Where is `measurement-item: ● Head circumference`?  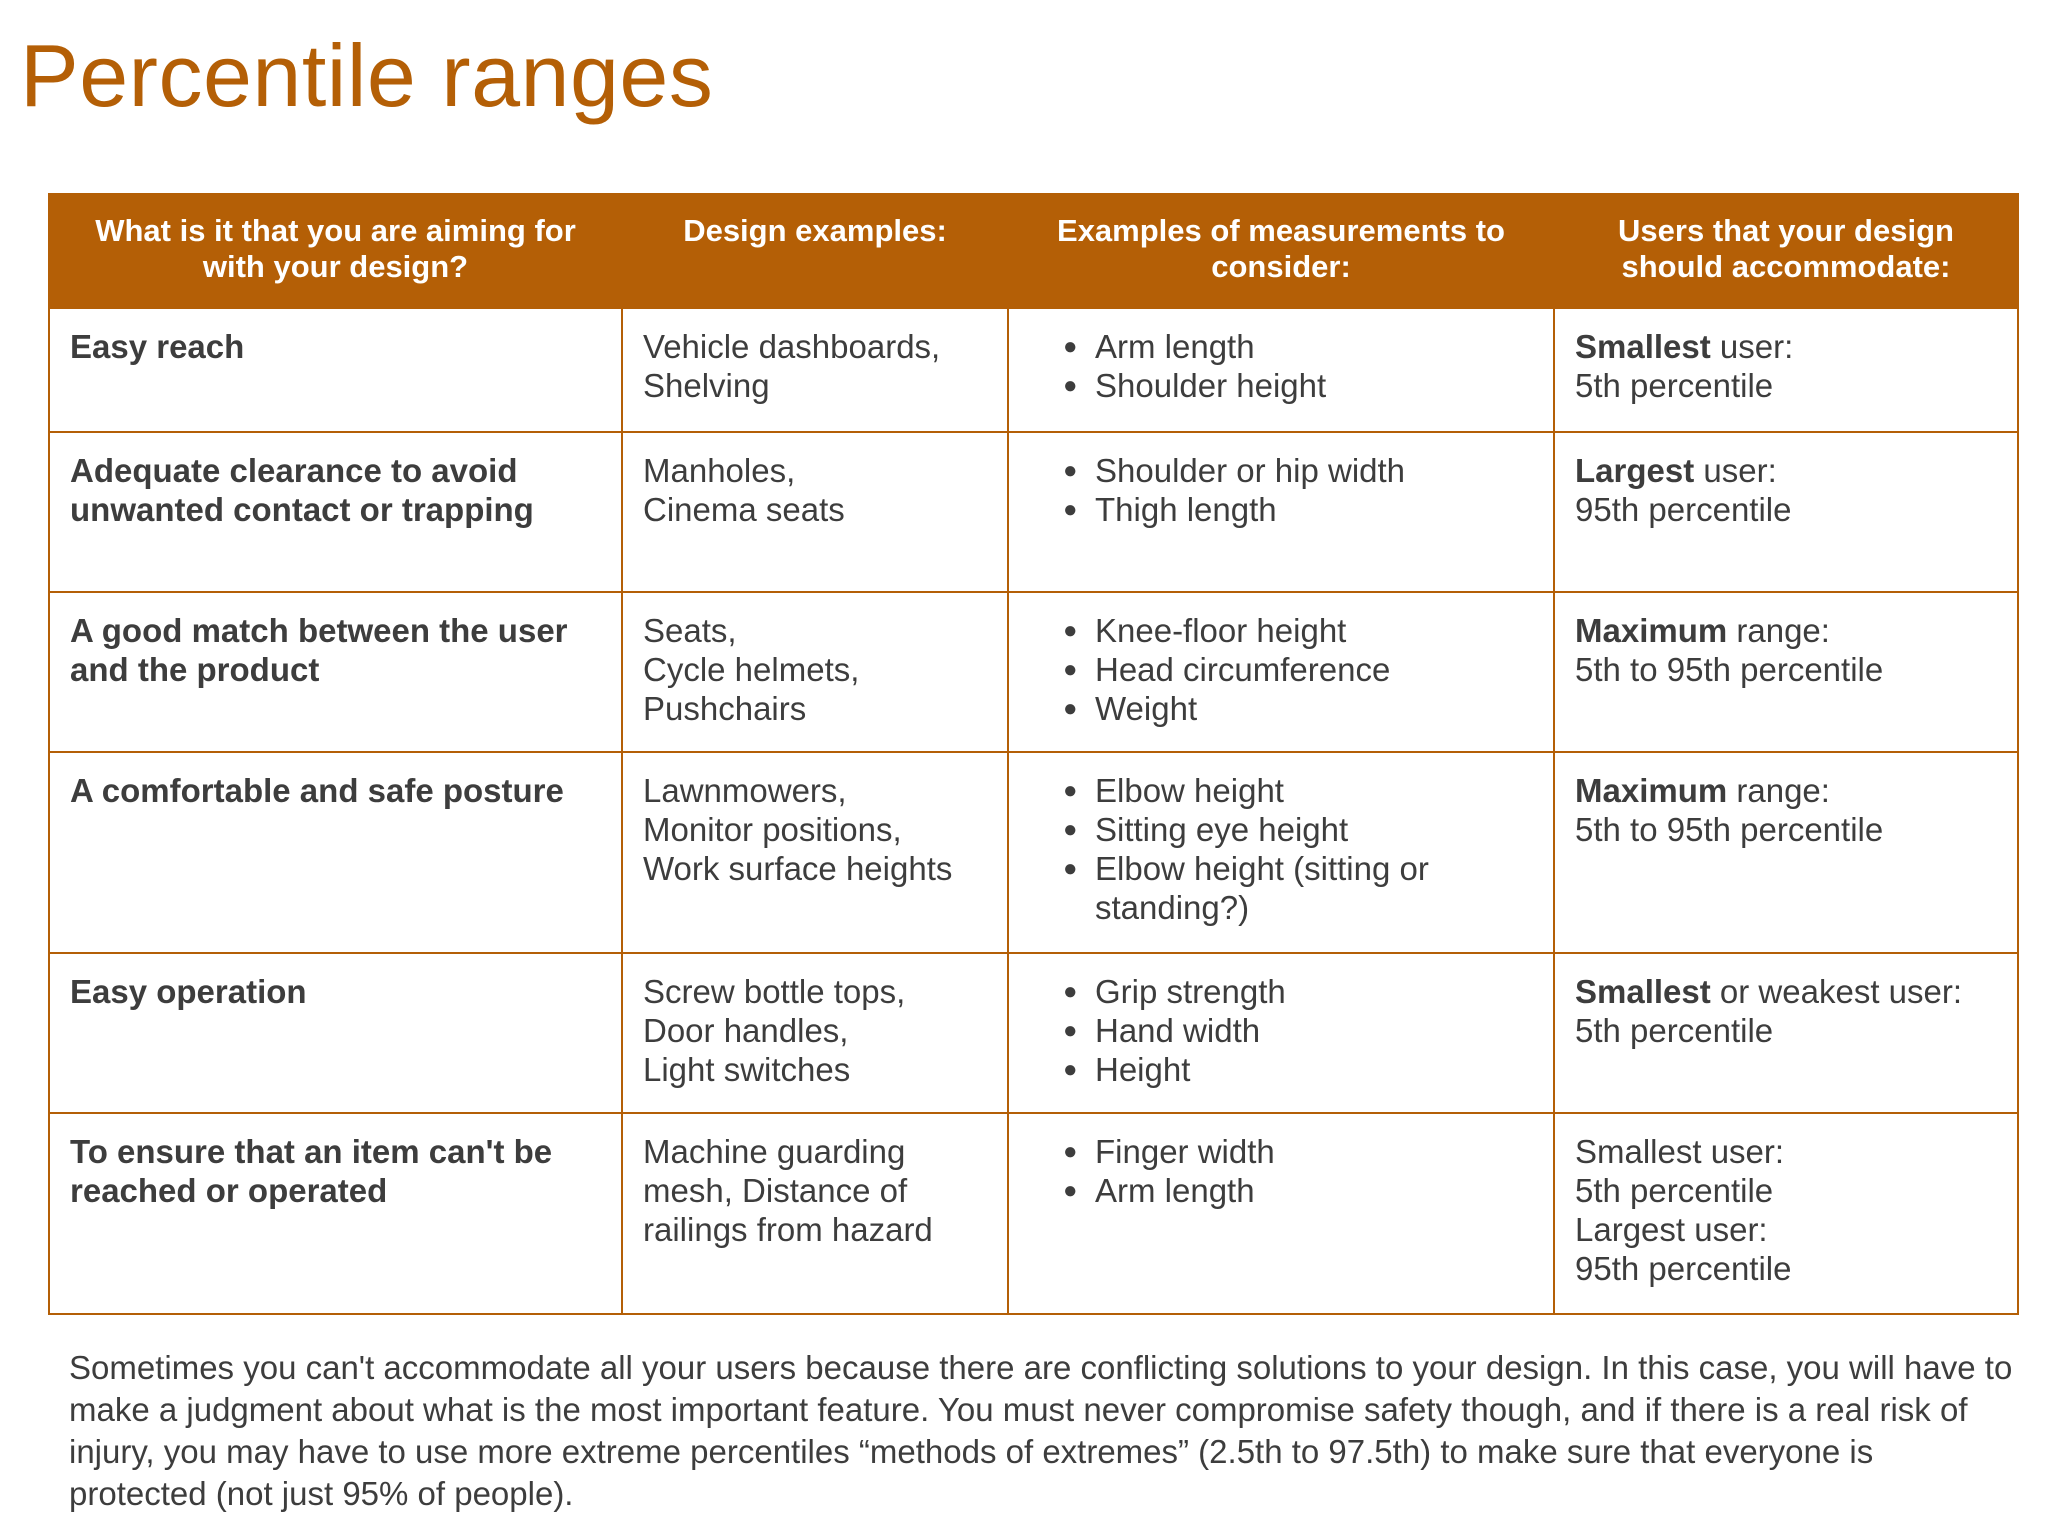
measurement-item: ● Head circumference is located at coordinates (1281, 669).